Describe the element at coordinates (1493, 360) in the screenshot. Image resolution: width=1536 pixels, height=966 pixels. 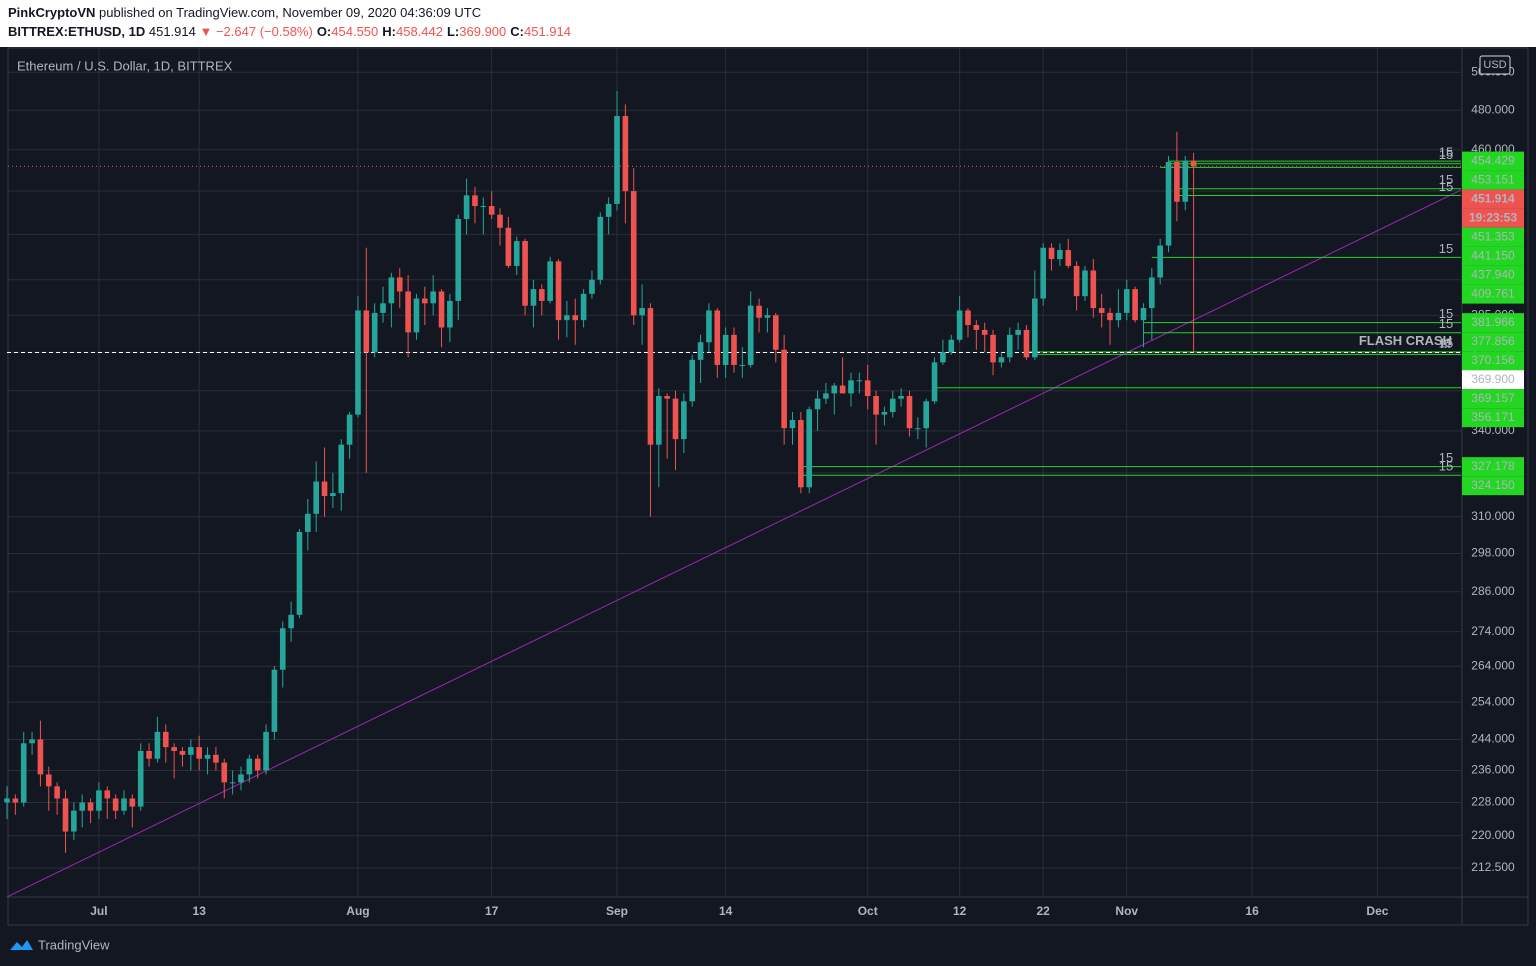
I see `price-badge-label: 370.156` at that location.